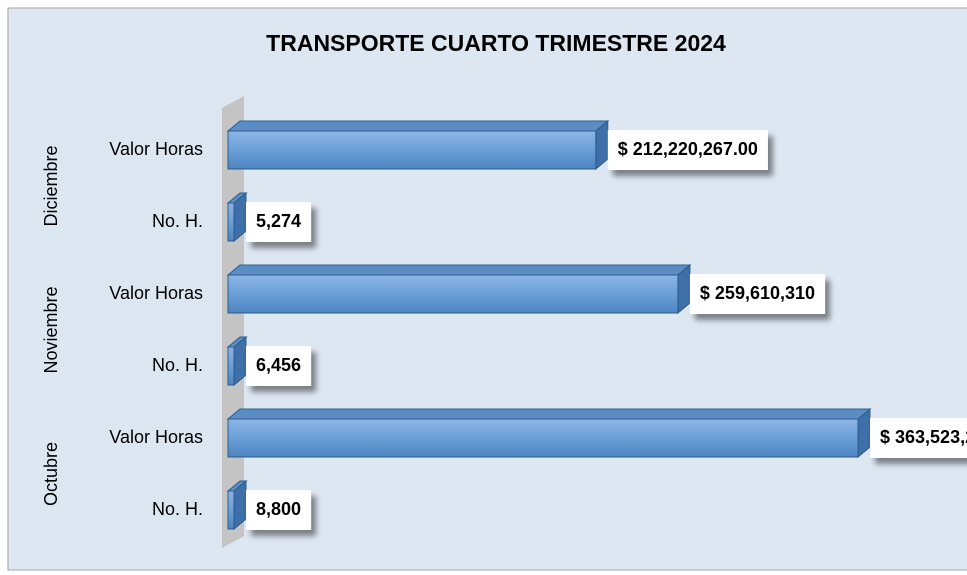  What do you see at coordinates (51, 329) in the screenshot?
I see `group-label: Noviembre` at bounding box center [51, 329].